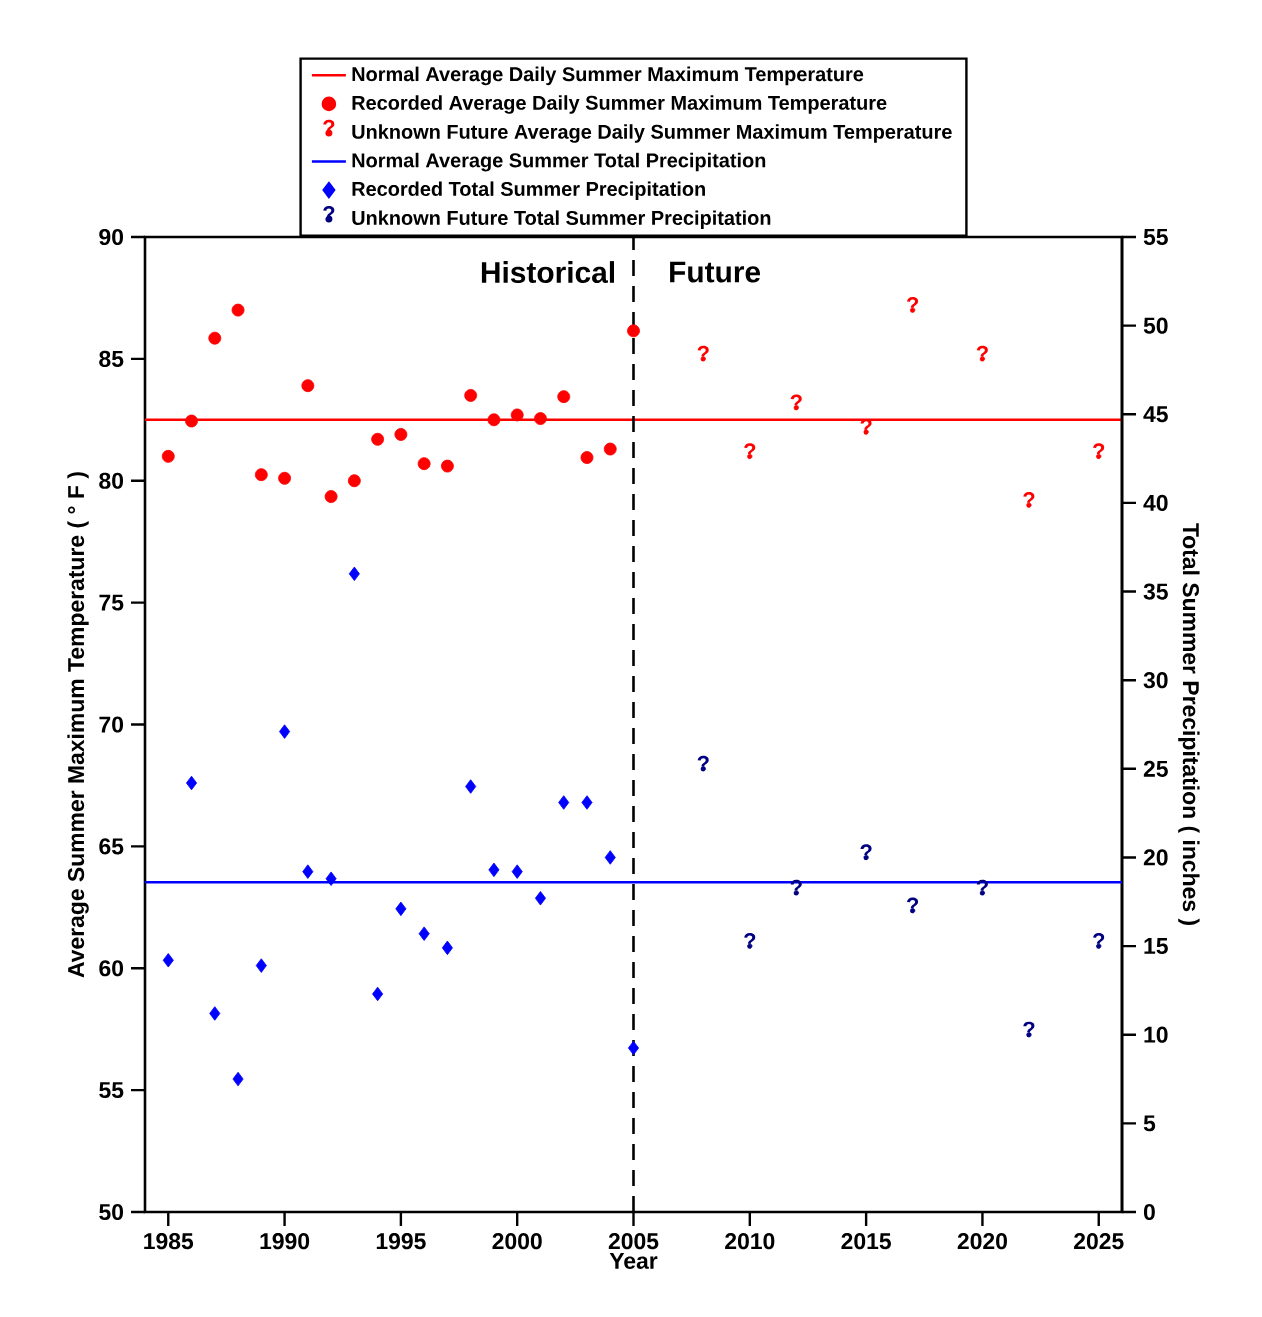 This screenshot has height=1317, width=1262. I want to click on legend-label: Recorded Average Daily Summer Maximum Temperature, so click(619, 104).